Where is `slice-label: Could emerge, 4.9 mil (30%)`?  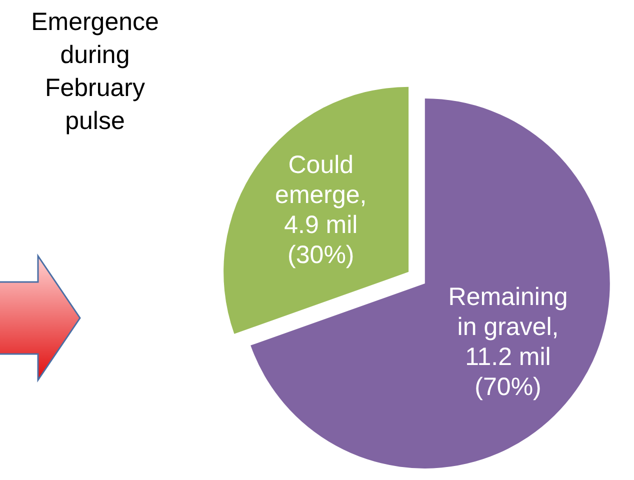
slice-label: Could emerge, 4.9 mil (30%) is located at coordinates (321, 210).